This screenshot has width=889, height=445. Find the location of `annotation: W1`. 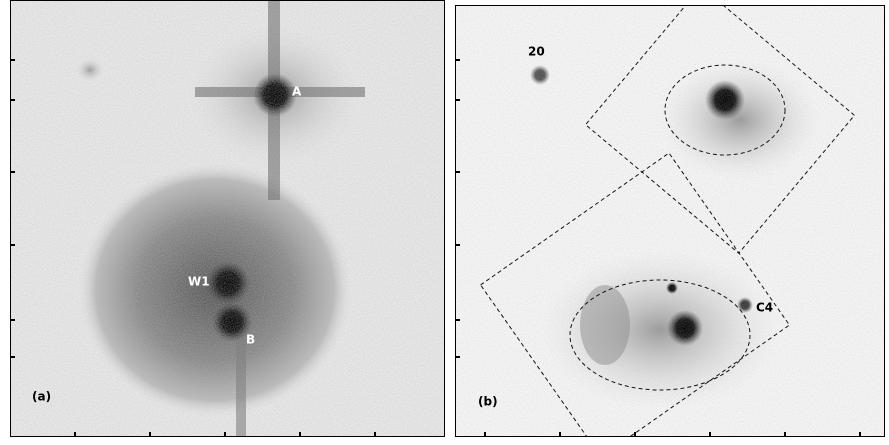

annotation: W1 is located at coordinates (199, 282).